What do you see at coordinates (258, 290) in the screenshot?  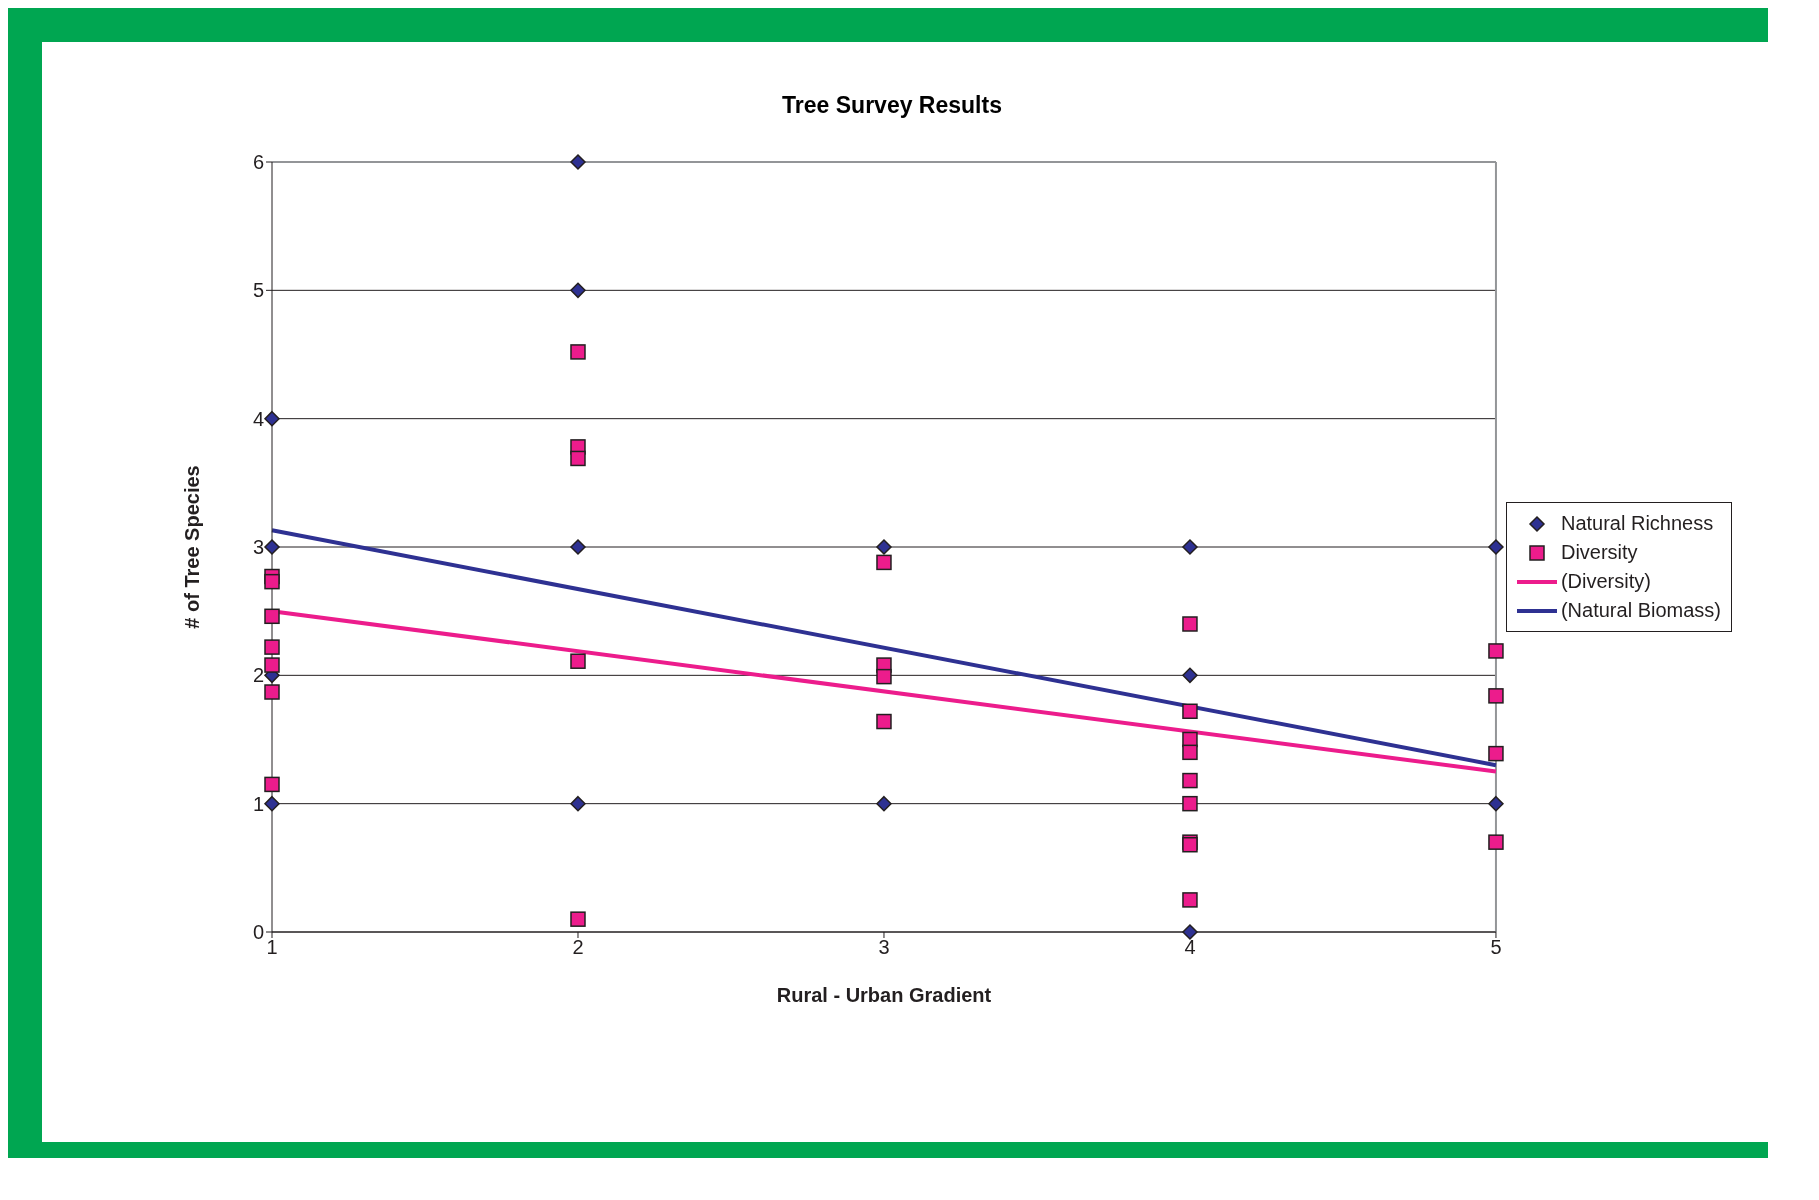 I see `y-tick-label: 5` at bounding box center [258, 290].